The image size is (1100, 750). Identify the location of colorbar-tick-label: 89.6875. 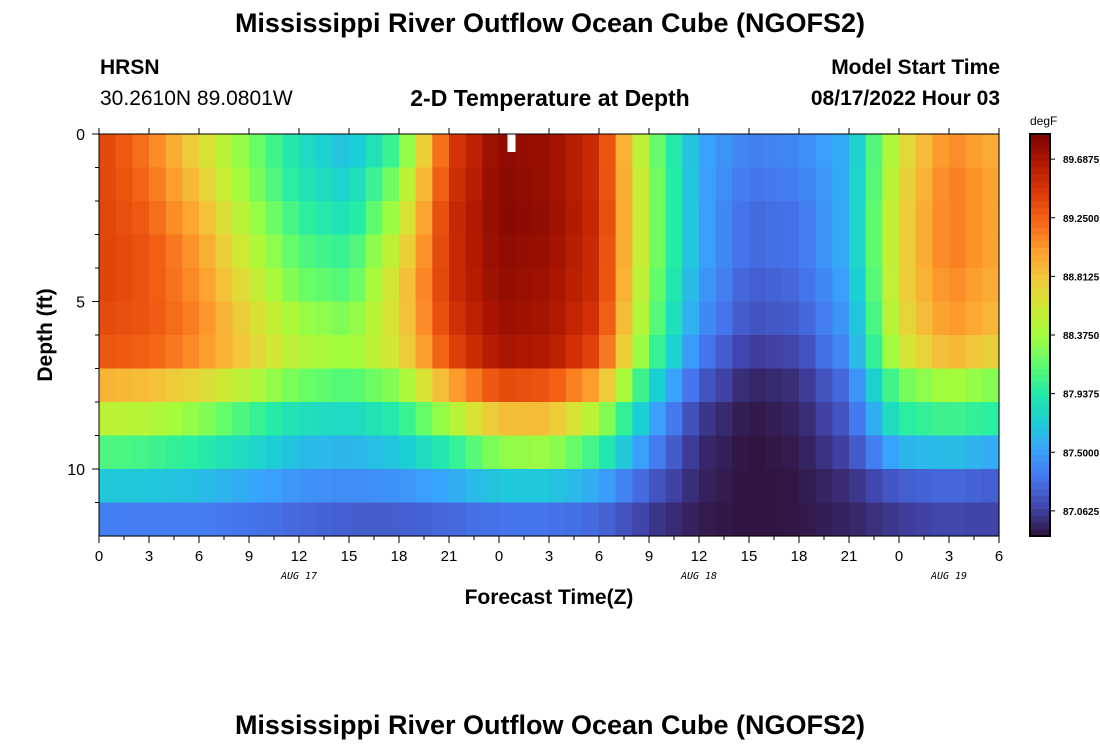
(1081, 160).